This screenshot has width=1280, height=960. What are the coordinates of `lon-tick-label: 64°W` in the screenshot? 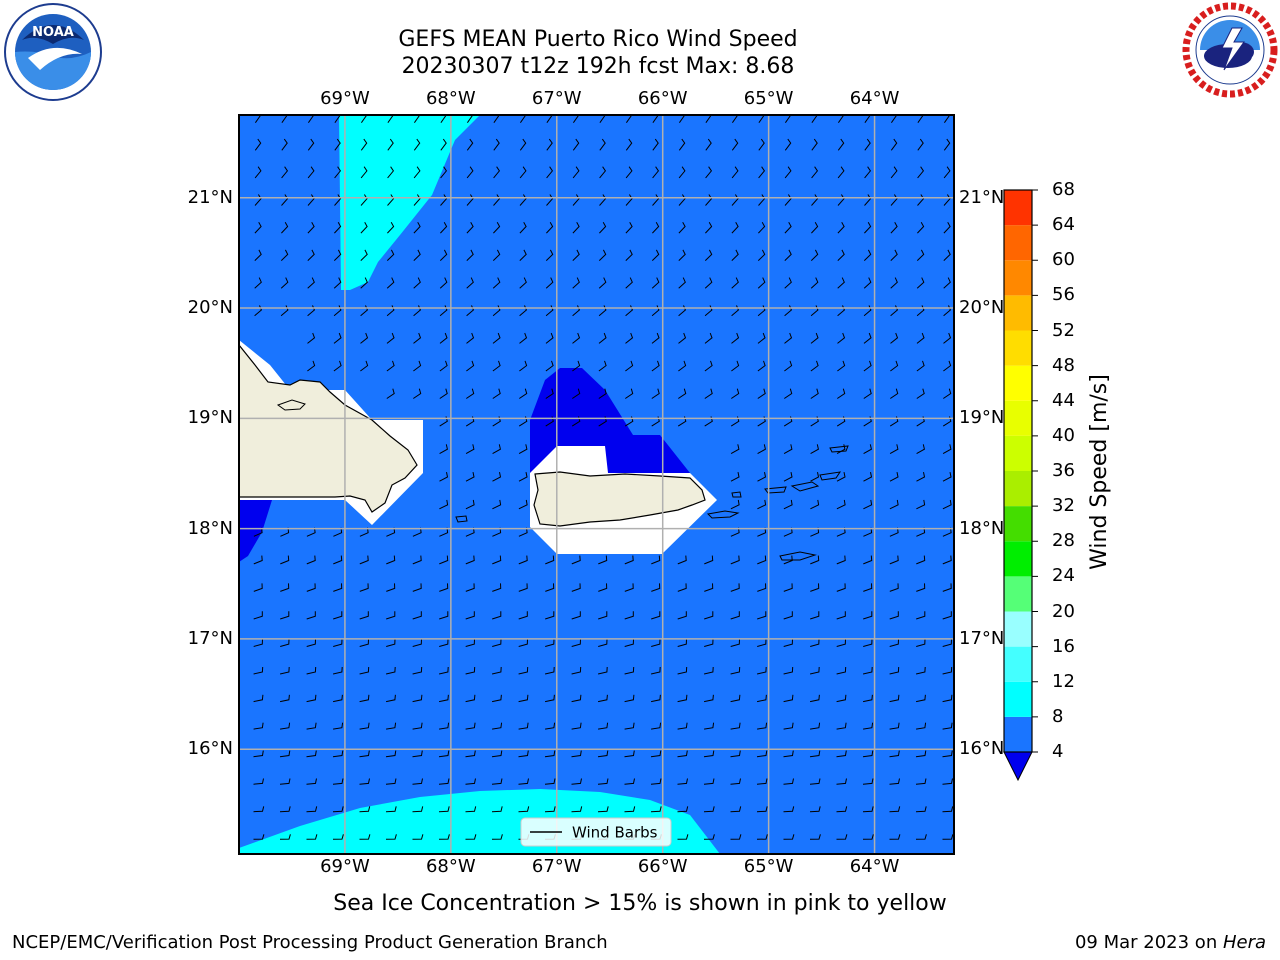 It's located at (874, 866).